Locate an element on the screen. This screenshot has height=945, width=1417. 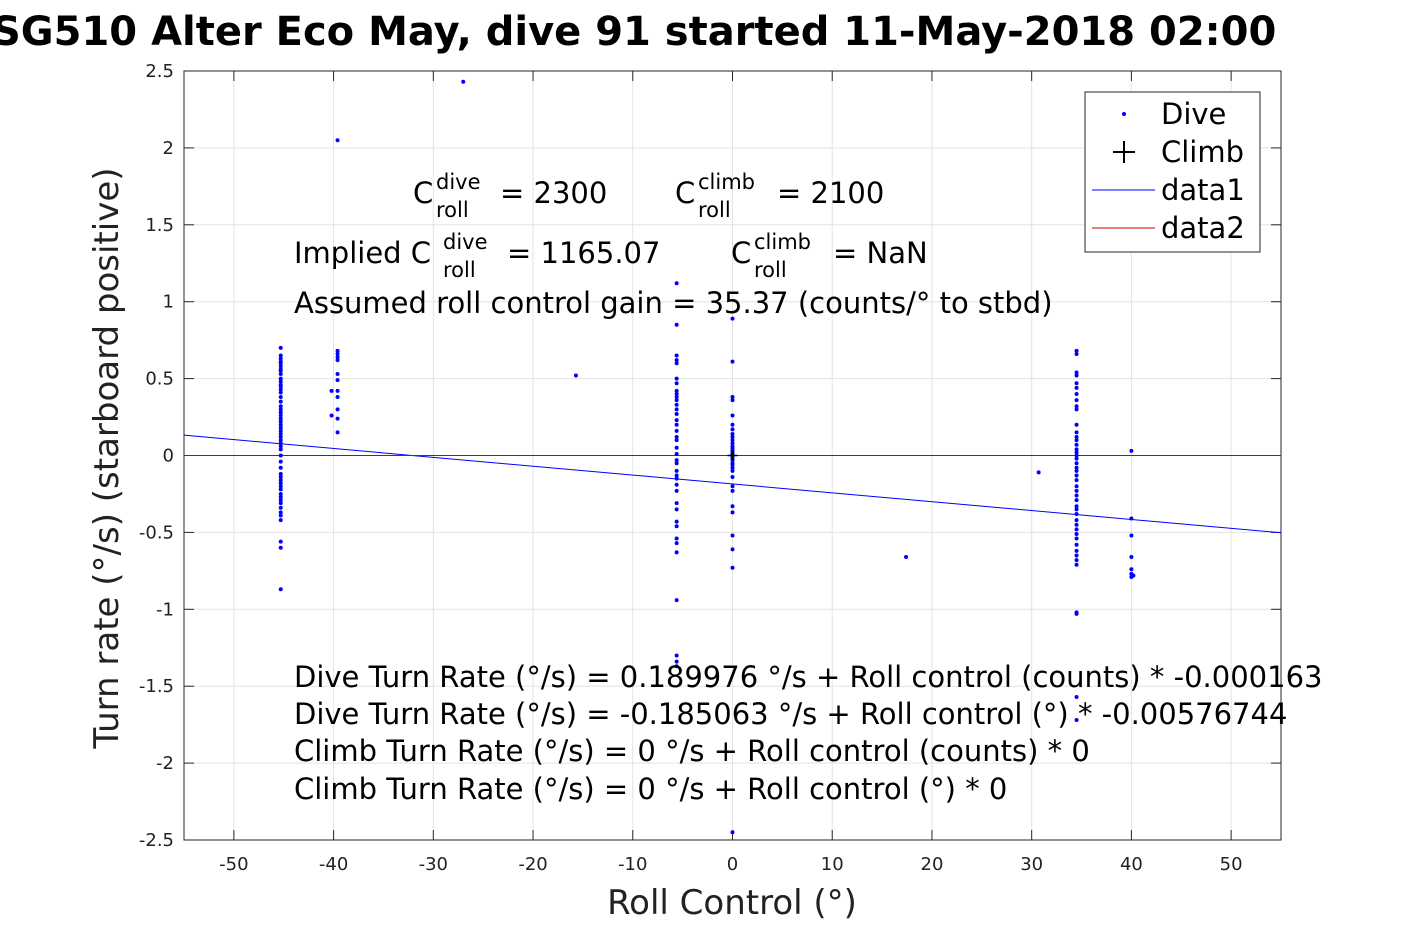
y-tick-label: -2.5 is located at coordinates (156, 840).